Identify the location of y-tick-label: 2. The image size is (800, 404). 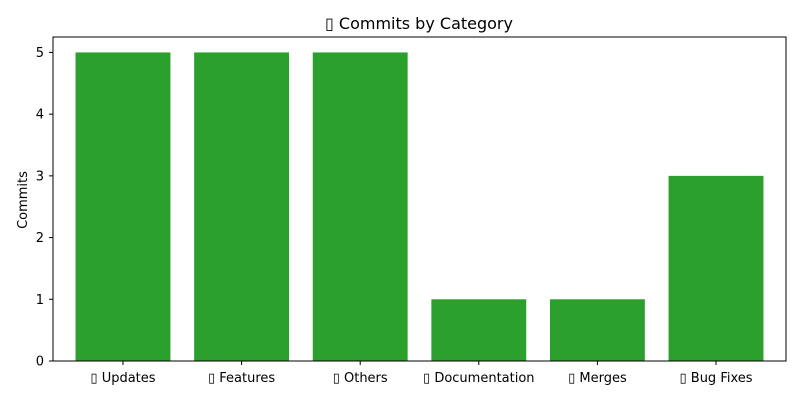
(40, 238).